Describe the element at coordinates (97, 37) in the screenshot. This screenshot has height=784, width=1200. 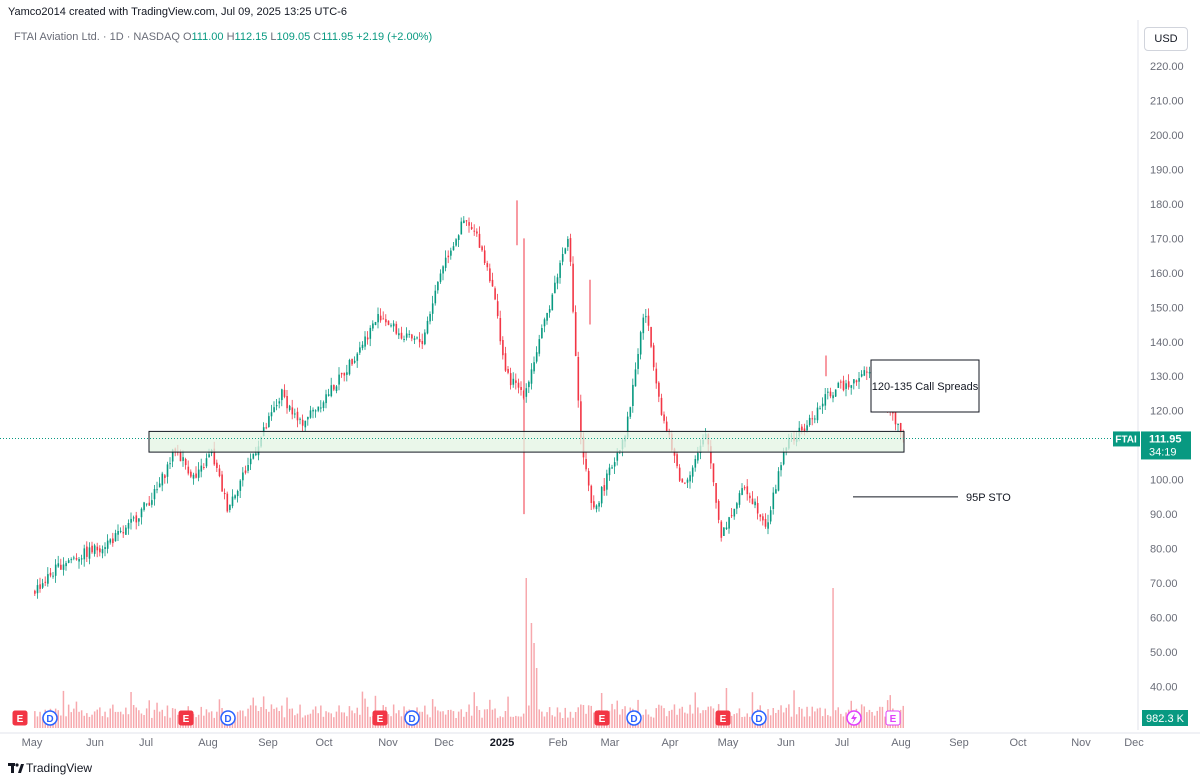
I see `symbol-description: FTAI Aviation Ltd. · 1D · NASDAQ` at that location.